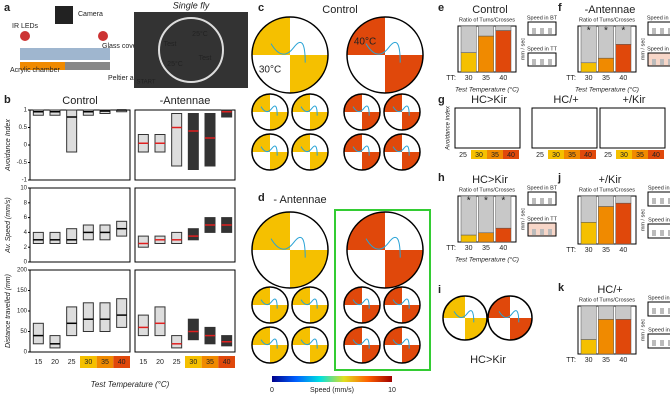 This screenshot has height=401, width=670. Describe the element at coordinates (143, 362) in the screenshot. I see `x-tick-label: 15` at that location.